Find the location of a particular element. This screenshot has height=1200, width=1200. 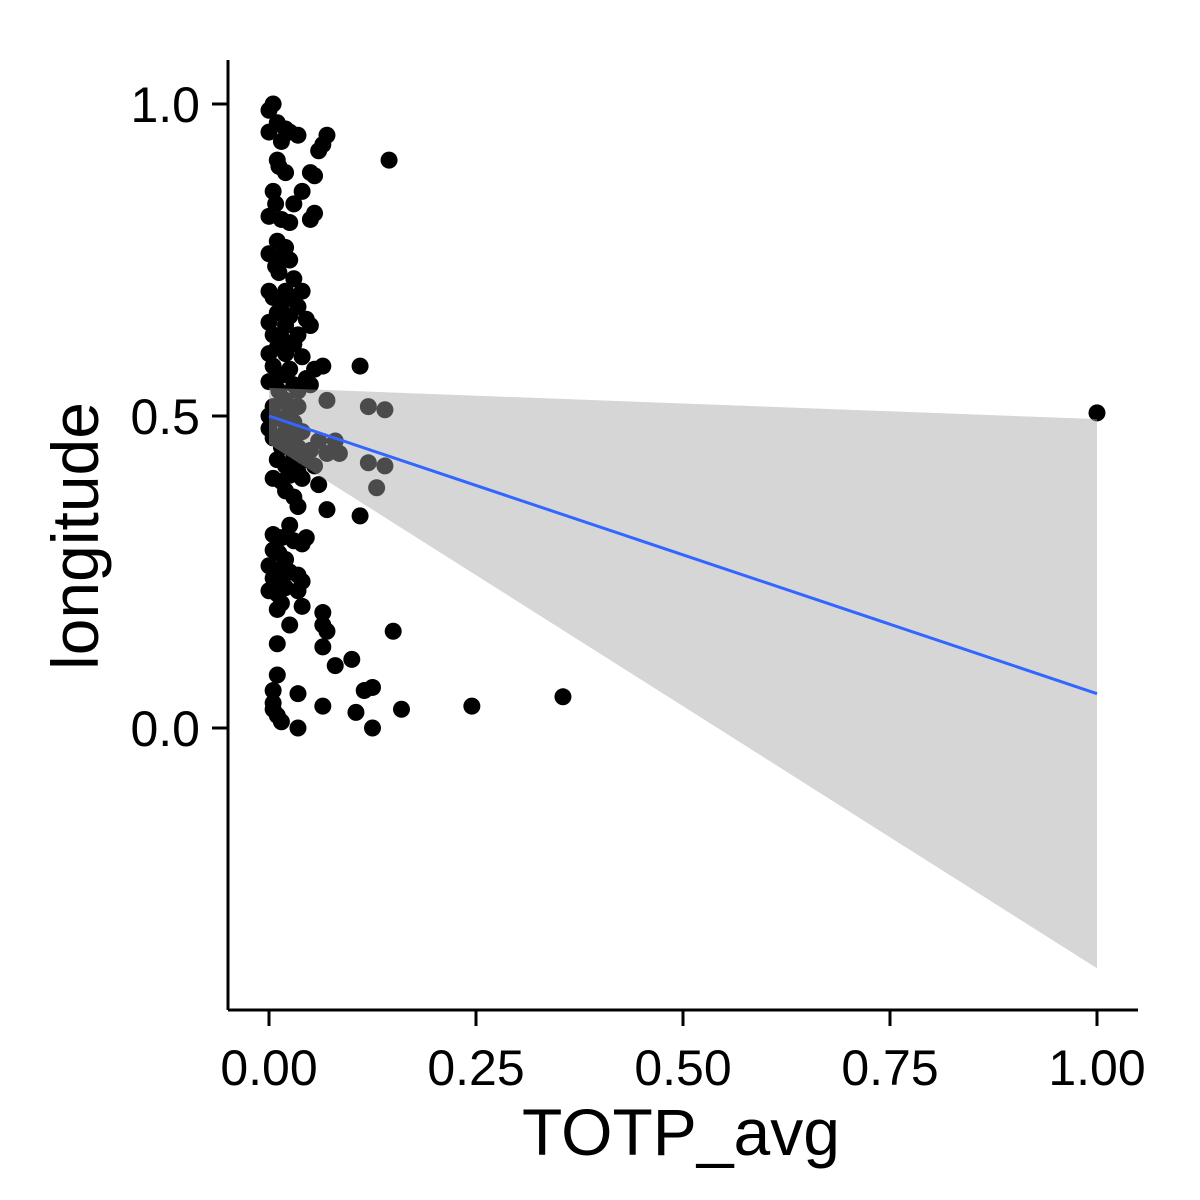

x-tick-label: 0.00 is located at coordinates (268, 1068).